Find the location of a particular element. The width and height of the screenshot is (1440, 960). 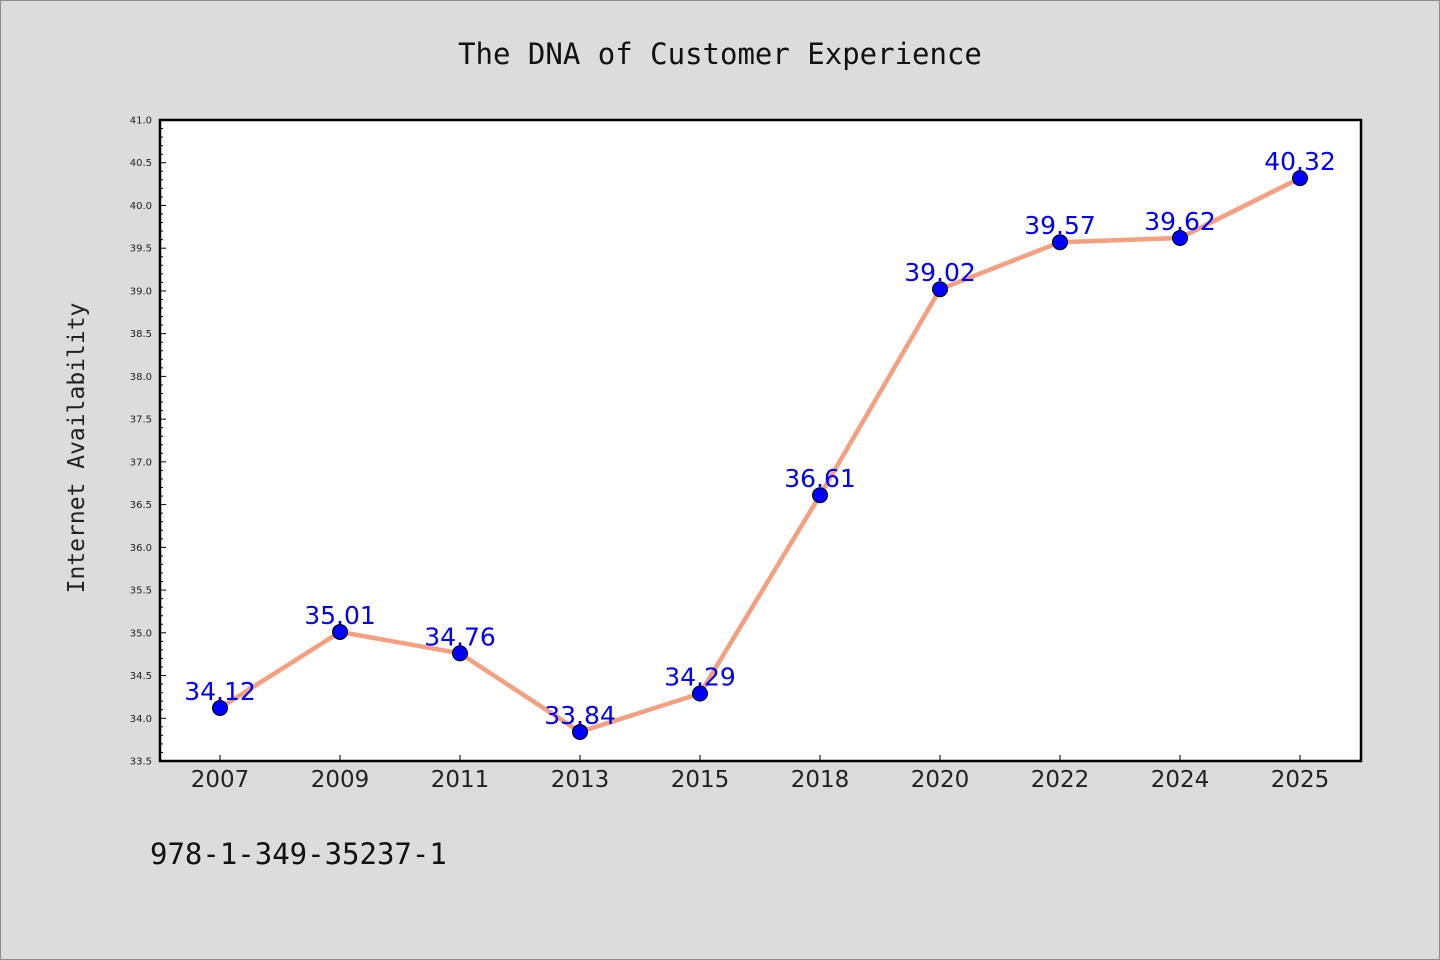

data-label: 40.32 is located at coordinates (1300, 161).